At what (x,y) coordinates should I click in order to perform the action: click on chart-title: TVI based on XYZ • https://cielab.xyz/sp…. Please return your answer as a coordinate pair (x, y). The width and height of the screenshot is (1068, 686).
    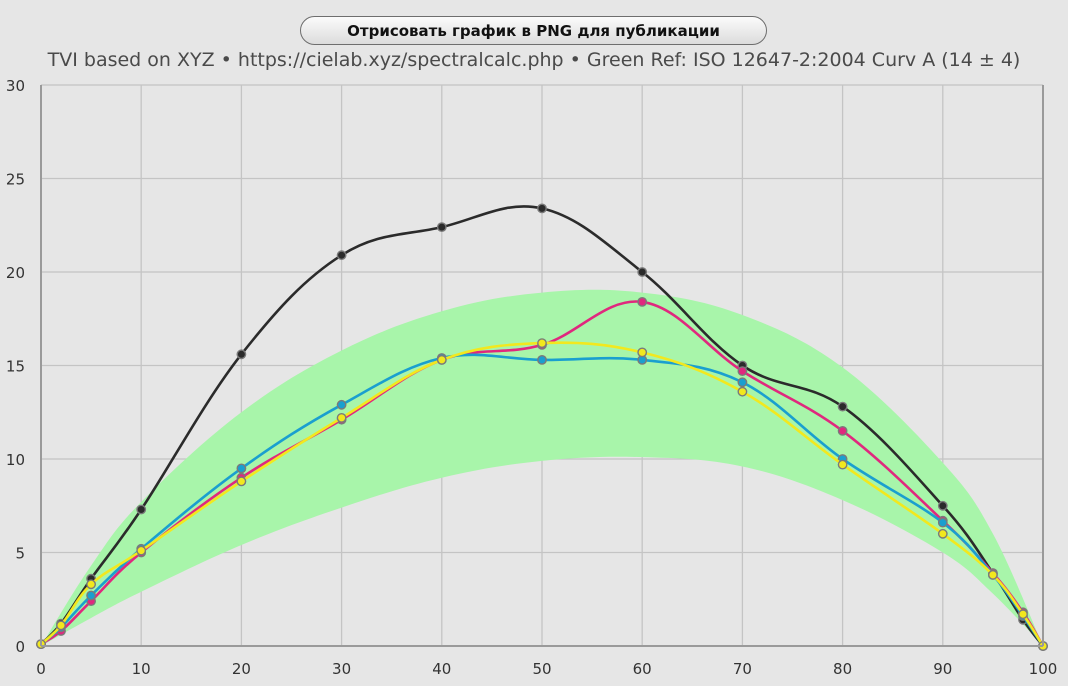
    Looking at the image, I should click on (534, 60).